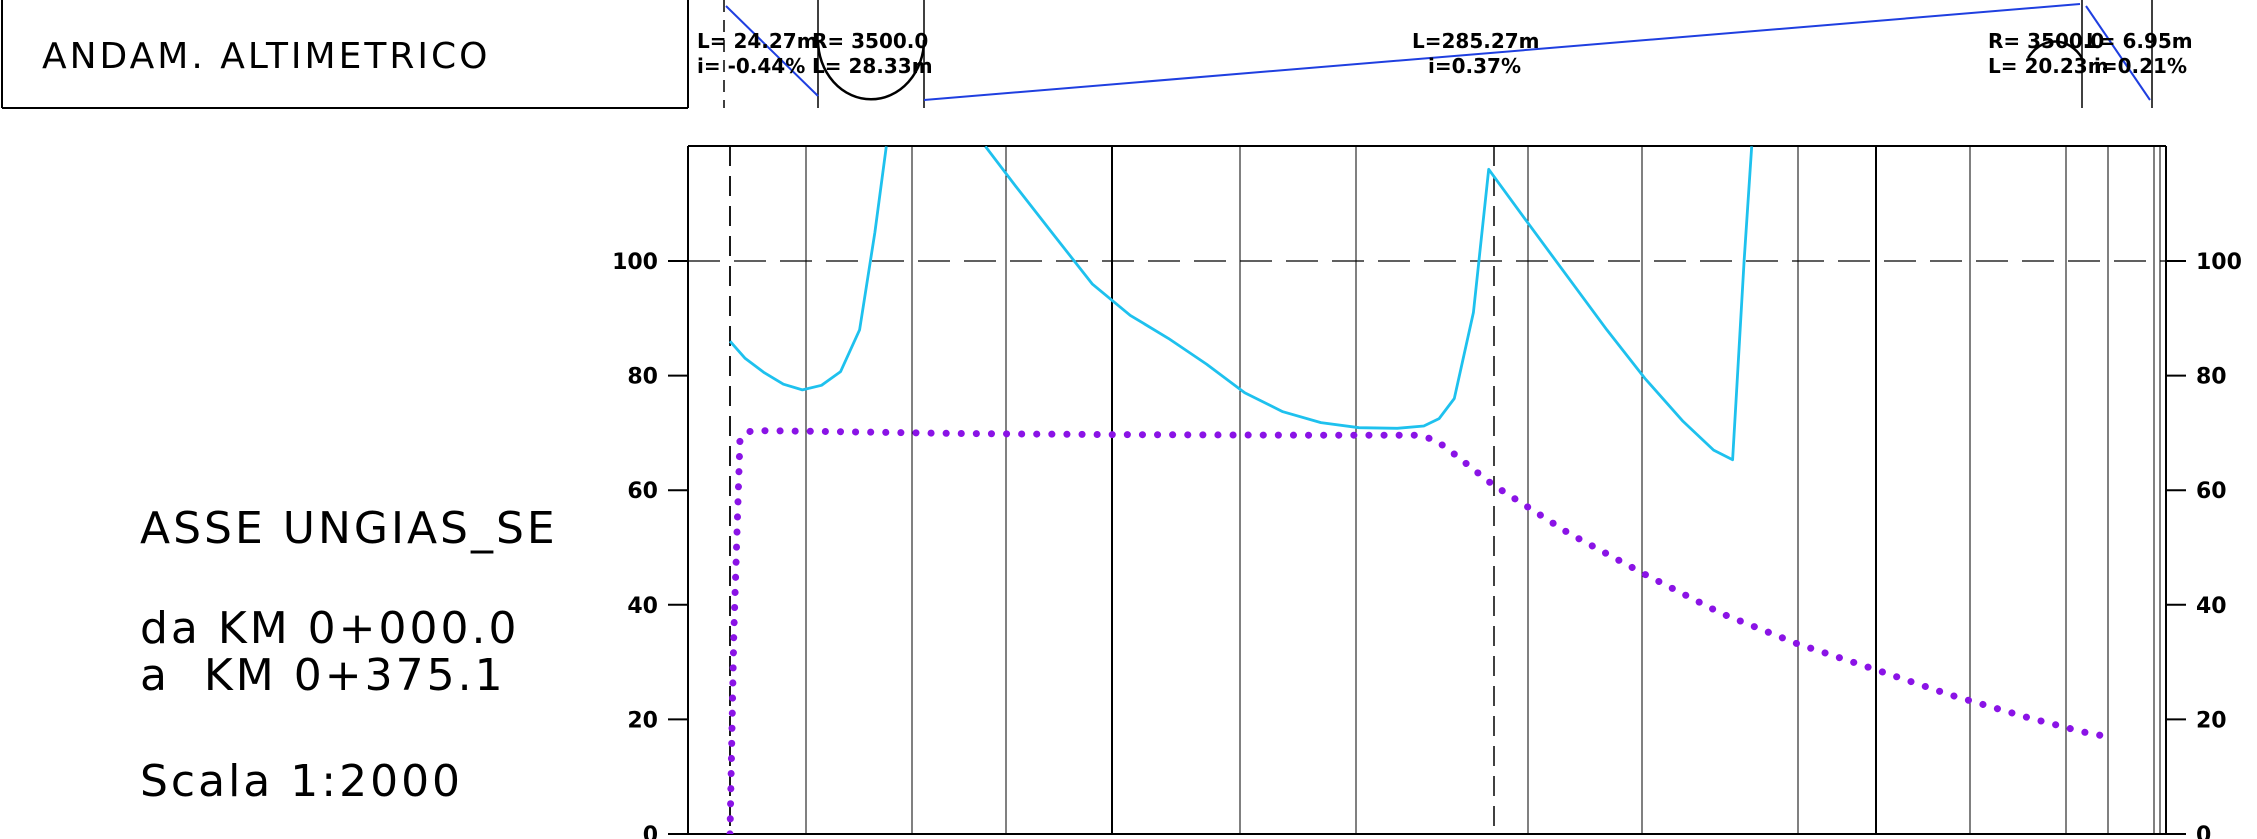  I want to click on grade-line-start, so click(772, 51).